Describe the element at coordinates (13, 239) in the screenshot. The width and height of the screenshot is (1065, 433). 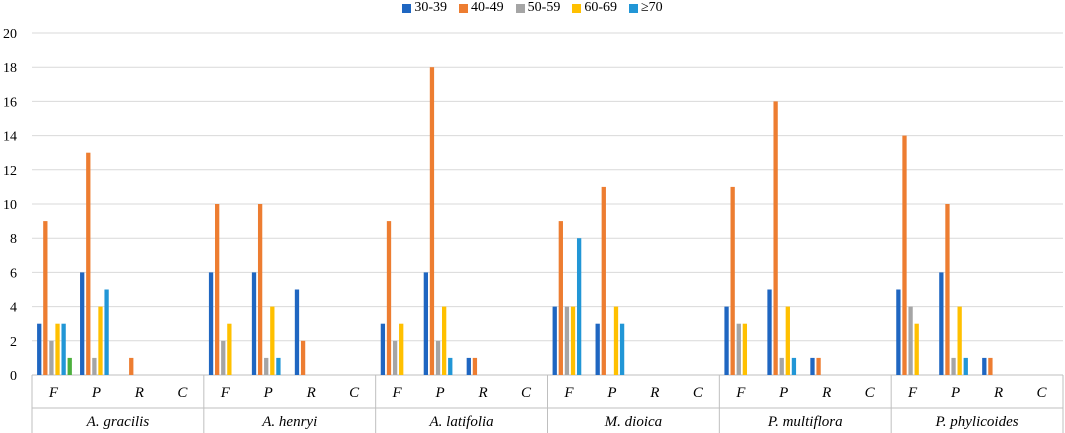
I see `y-tick-label: 8` at that location.